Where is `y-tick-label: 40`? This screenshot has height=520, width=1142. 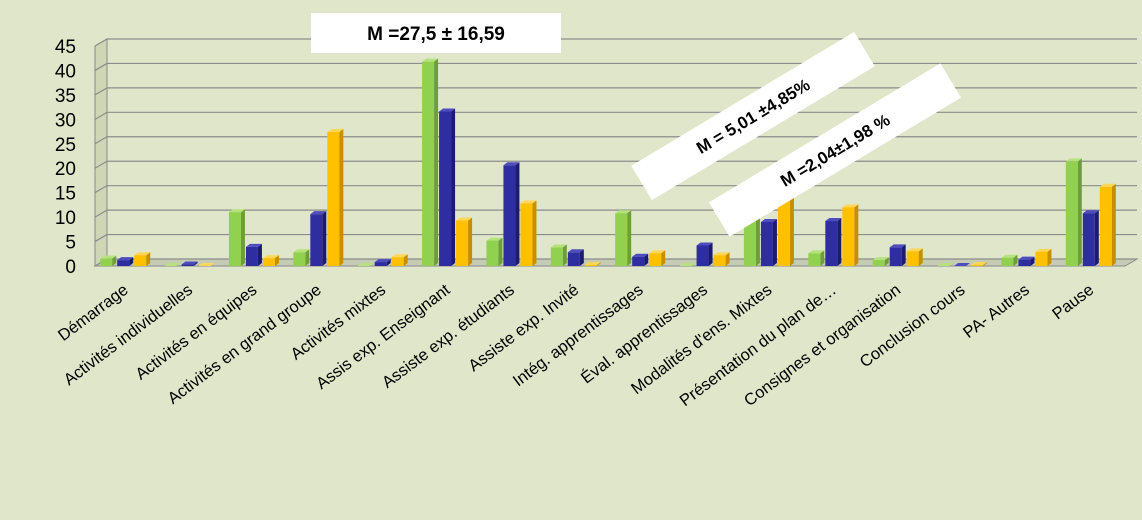 y-tick-label: 40 is located at coordinates (65, 71).